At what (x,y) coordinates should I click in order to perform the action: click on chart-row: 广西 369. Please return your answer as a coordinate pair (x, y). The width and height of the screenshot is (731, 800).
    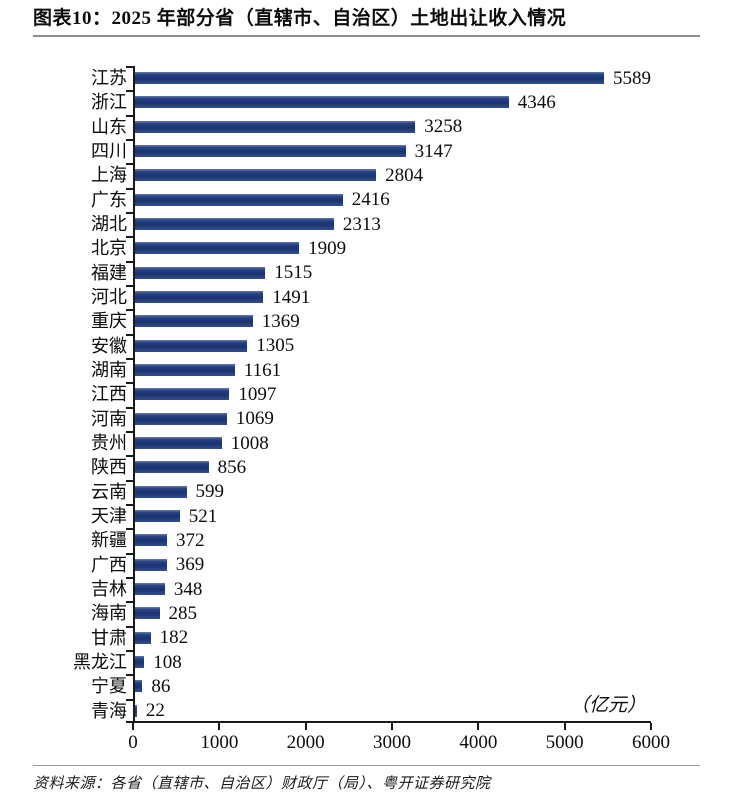
    Looking at the image, I should click on (371, 565).